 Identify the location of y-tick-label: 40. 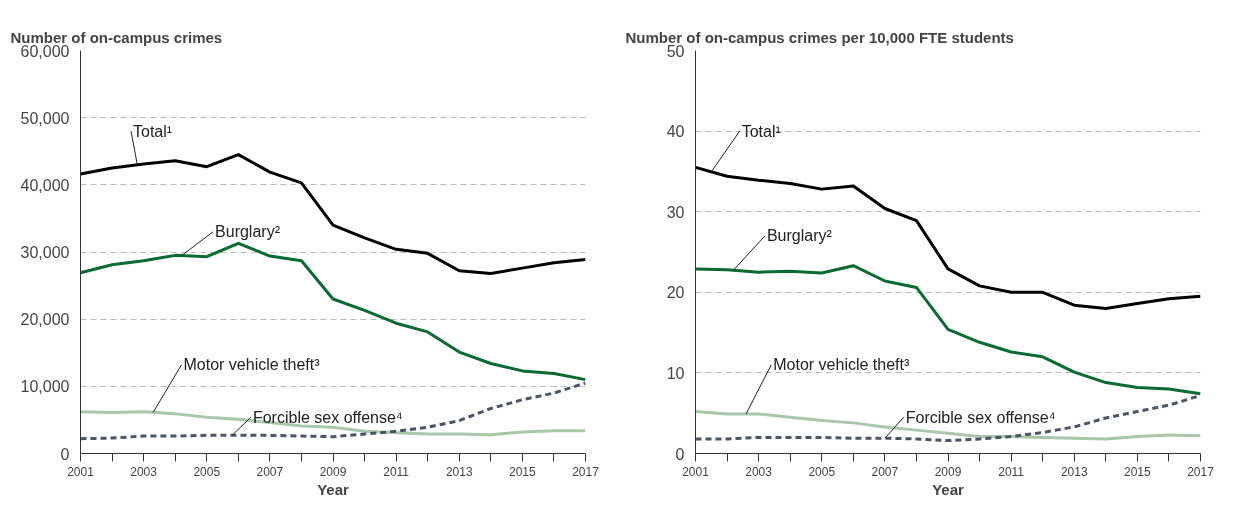
(675, 132).